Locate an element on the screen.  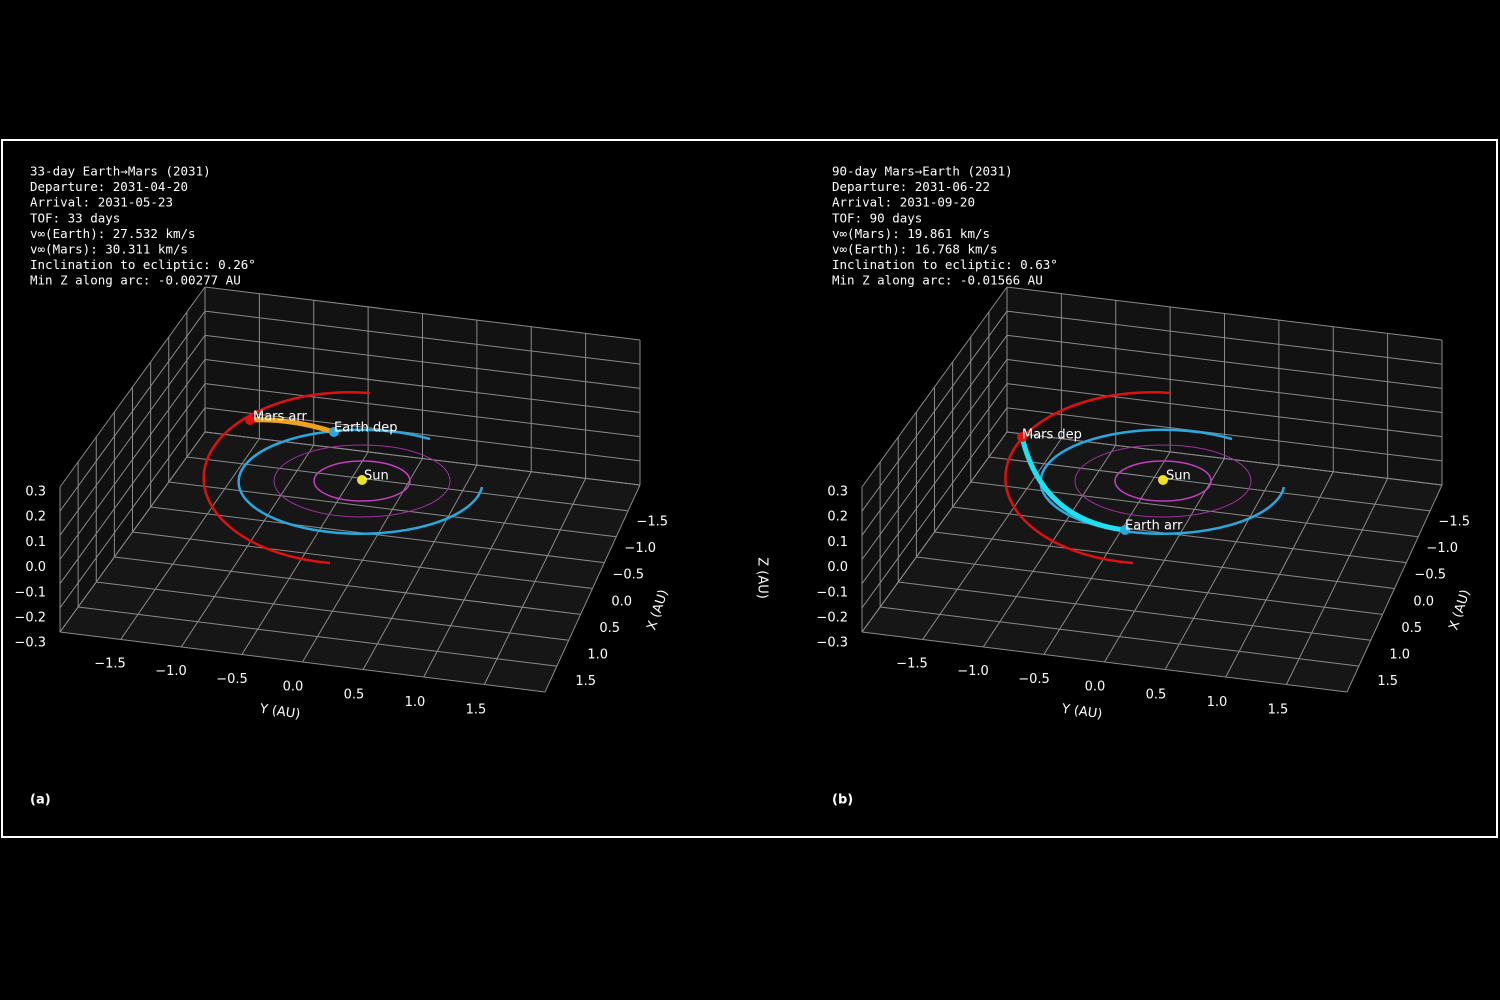
panel-label: (b) is located at coordinates (842, 800).